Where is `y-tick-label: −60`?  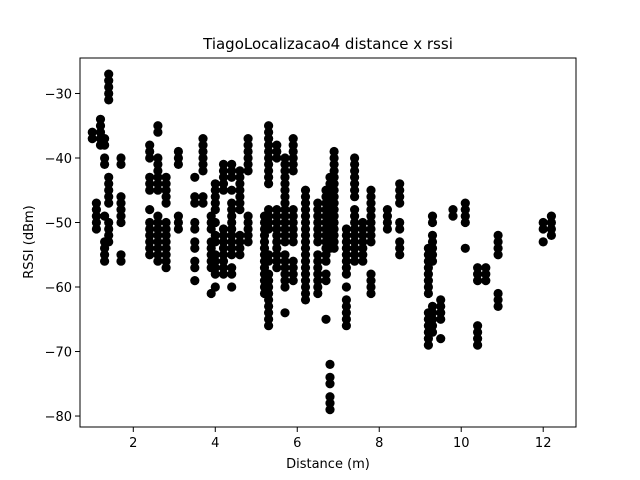 y-tick-label: −60 is located at coordinates (58, 288).